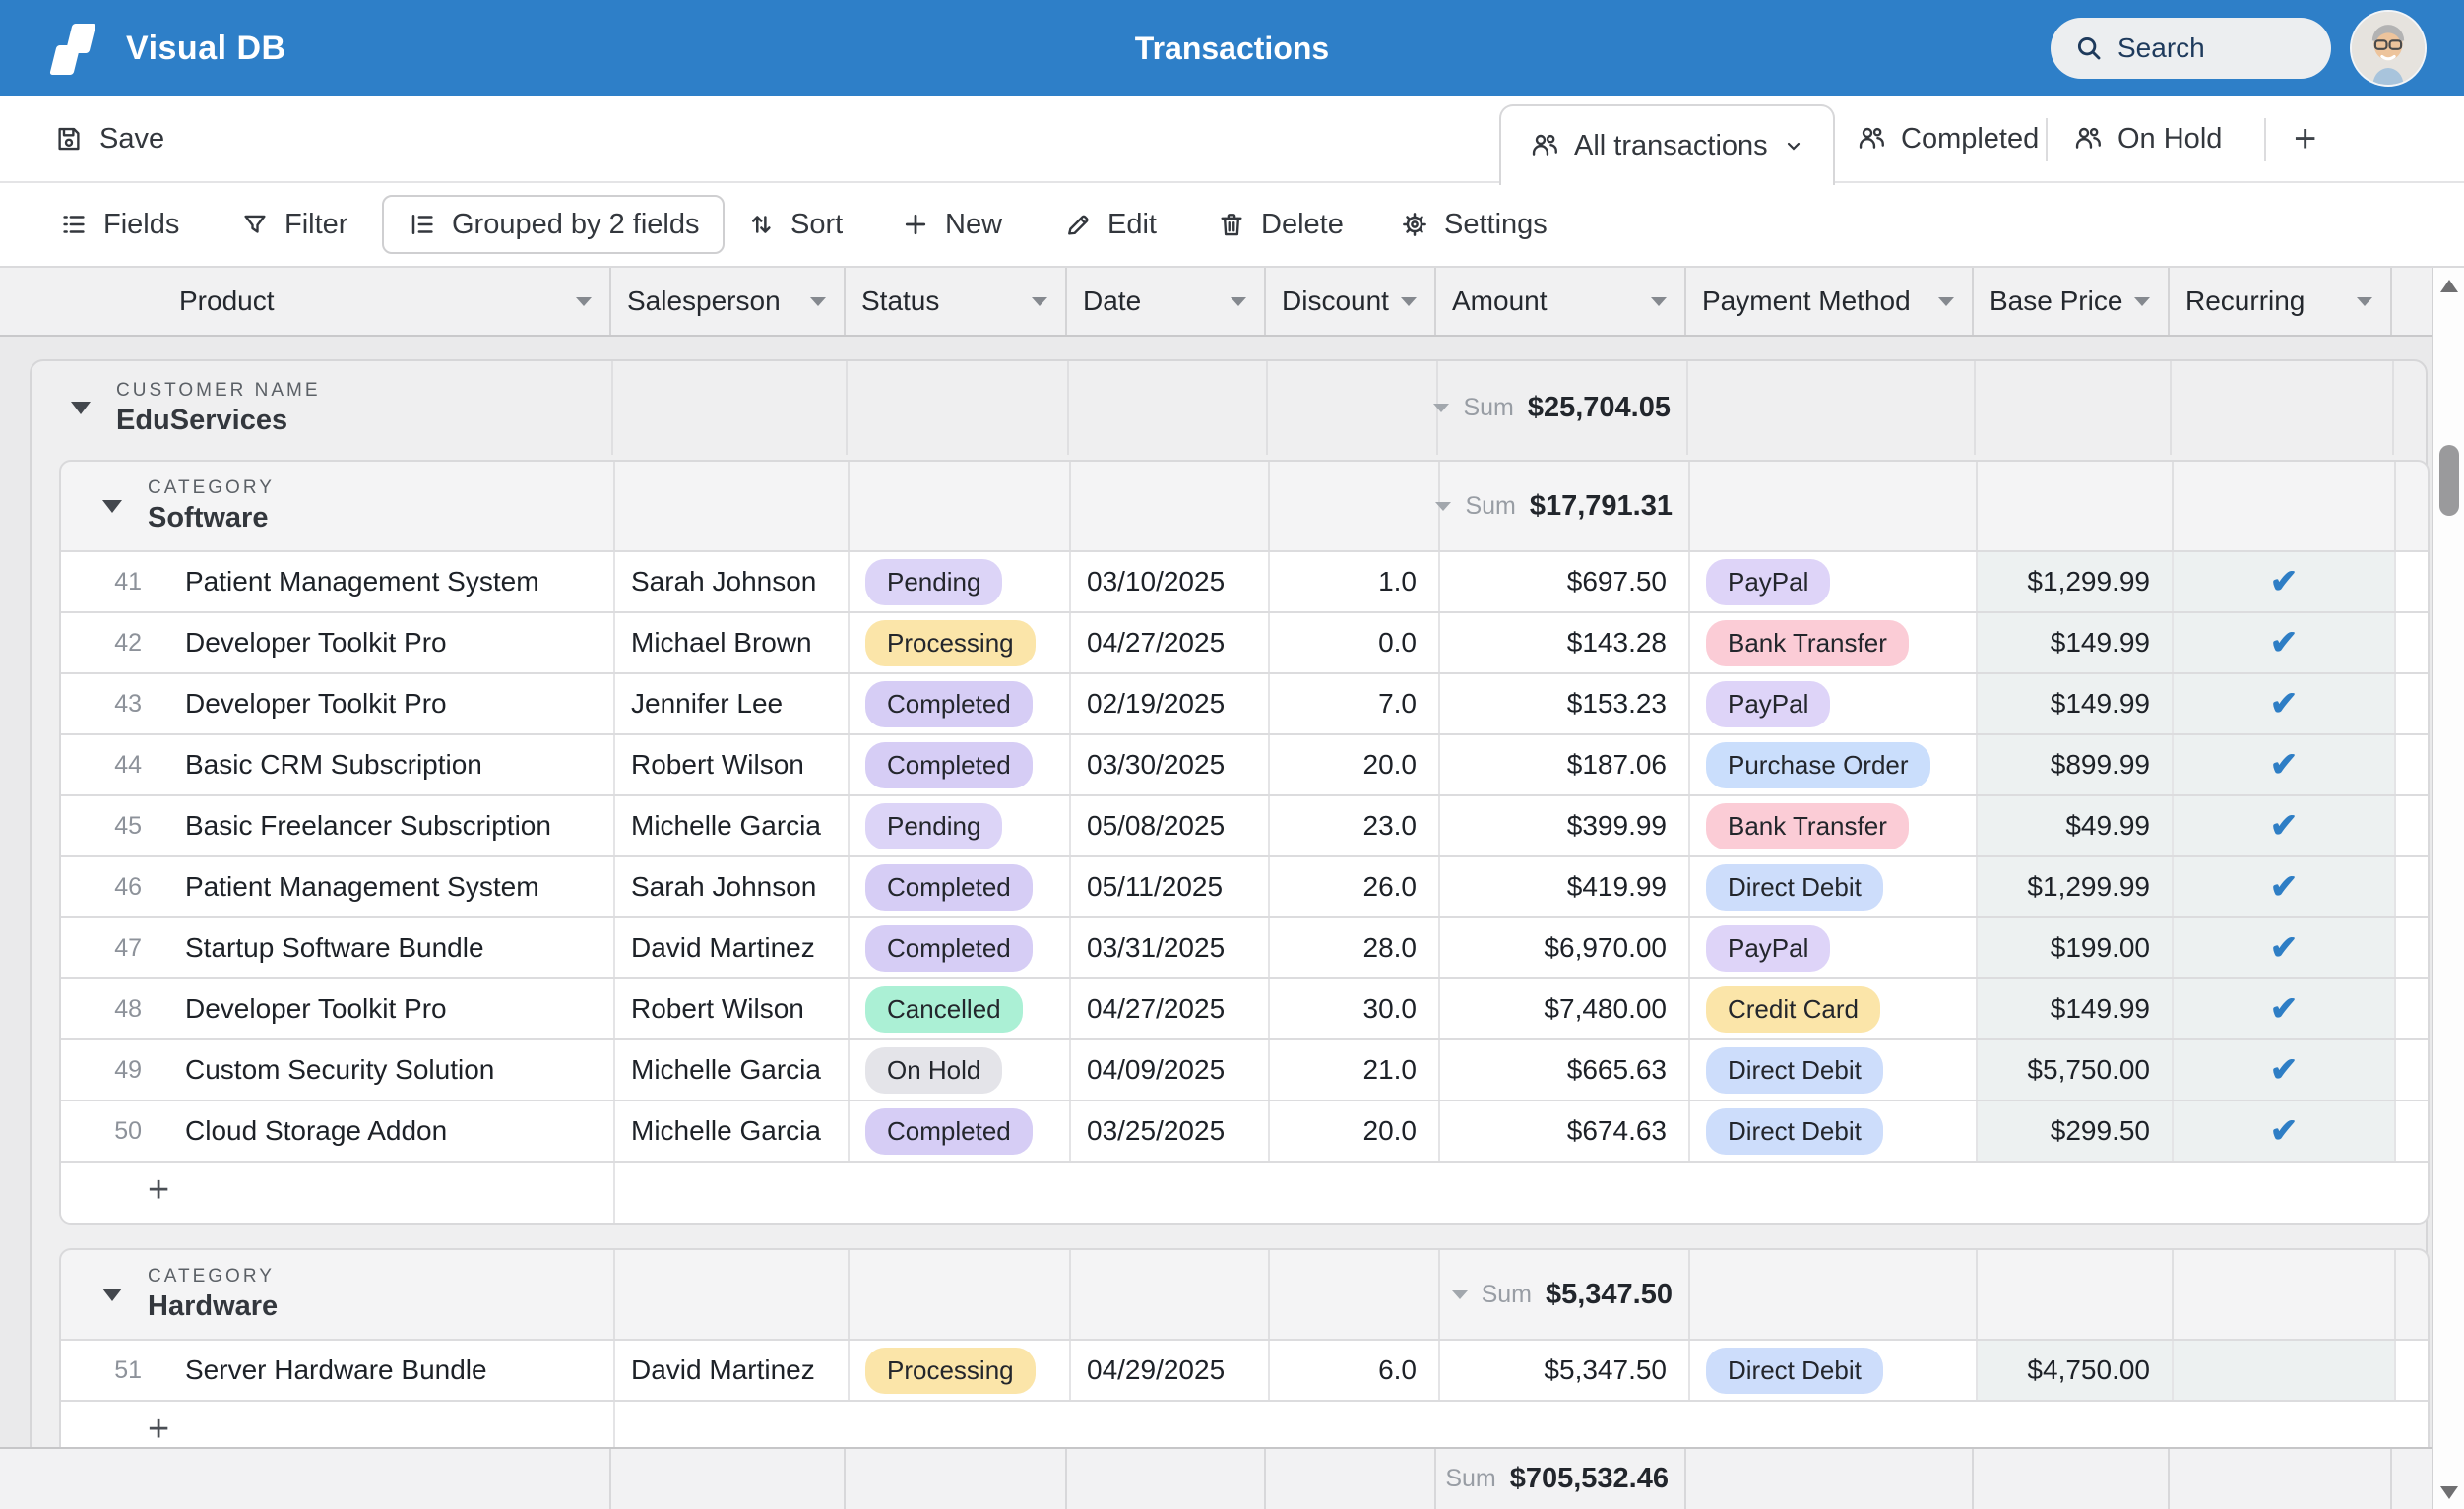 This screenshot has height=1509, width=2464. Describe the element at coordinates (732, 1008) in the screenshot. I see `cell-salesperson: Robert Wilson` at that location.